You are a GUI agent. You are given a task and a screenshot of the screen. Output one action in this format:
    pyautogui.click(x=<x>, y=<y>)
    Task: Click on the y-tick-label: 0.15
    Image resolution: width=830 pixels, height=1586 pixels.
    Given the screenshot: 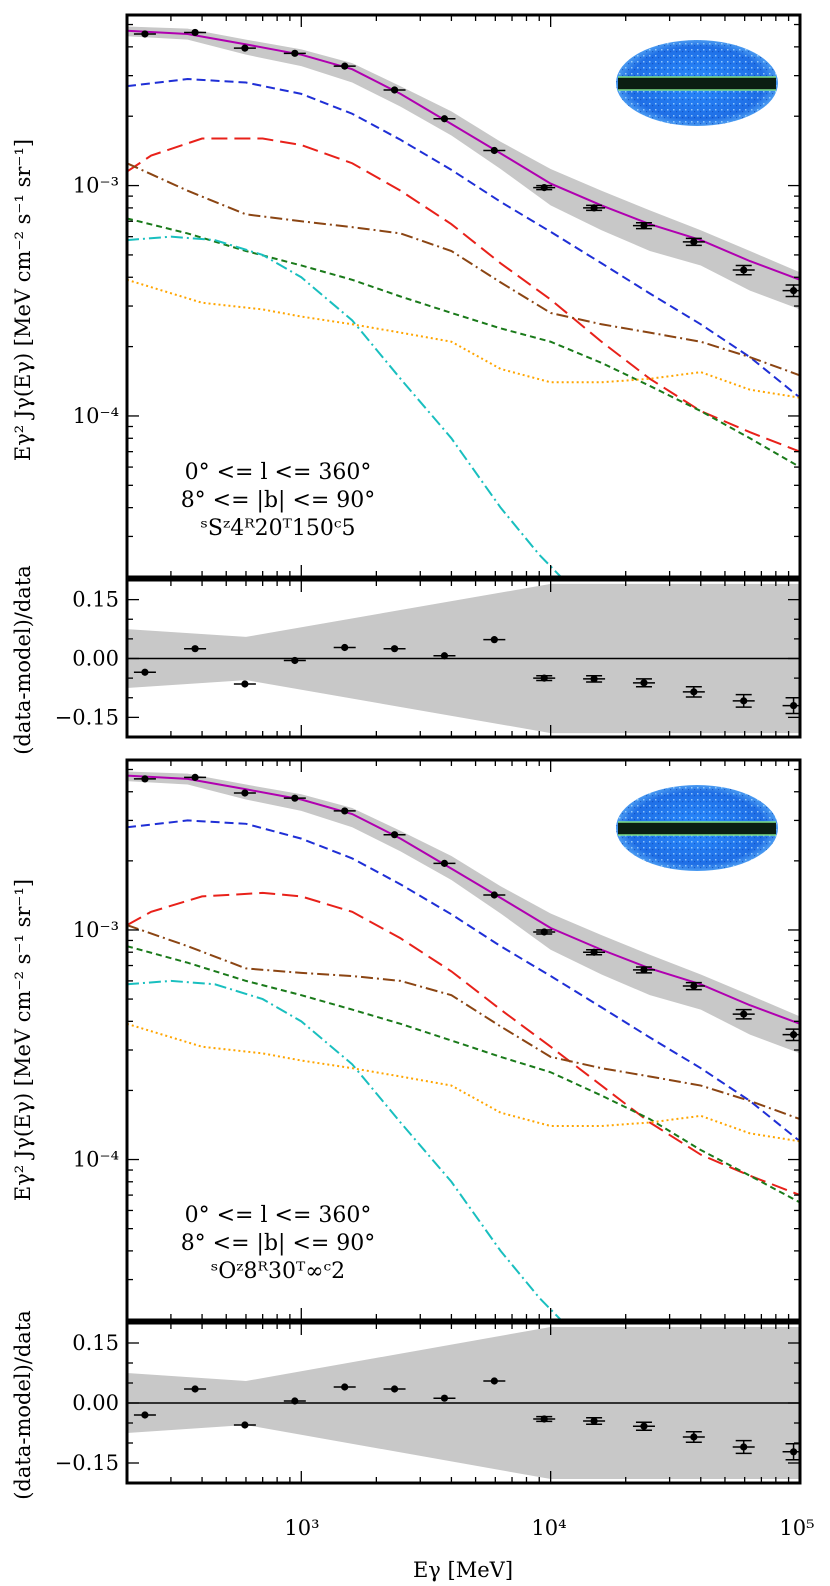 What is the action you would take?
    pyautogui.click(x=95, y=1343)
    